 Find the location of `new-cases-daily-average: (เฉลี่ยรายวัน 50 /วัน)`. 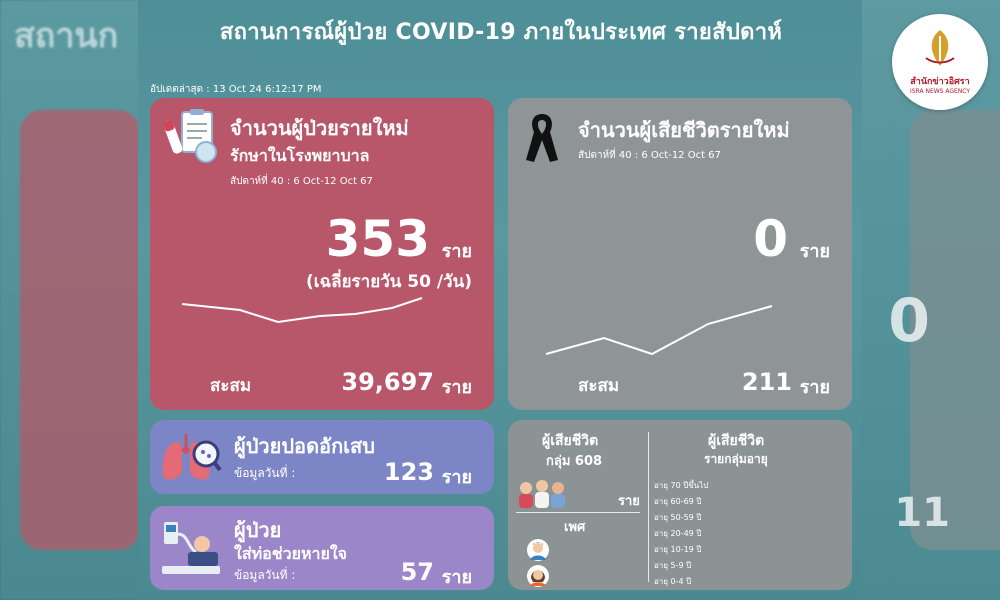

new-cases-daily-average: (เฉลี่ยรายวัน 50 /วัน) is located at coordinates (389, 282).